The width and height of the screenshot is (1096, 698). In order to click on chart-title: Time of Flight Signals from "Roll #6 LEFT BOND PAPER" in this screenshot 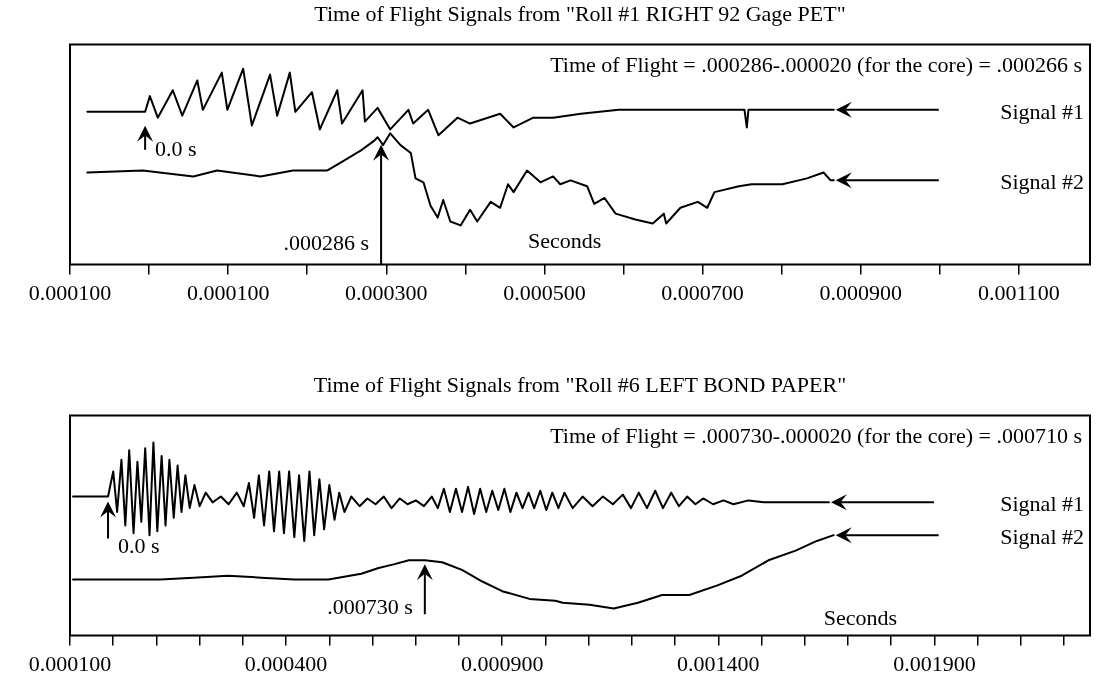, I will do `click(580, 384)`.